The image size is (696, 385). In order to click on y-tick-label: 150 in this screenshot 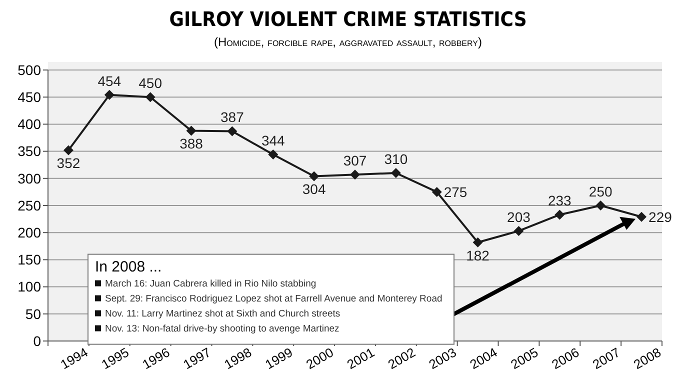, I will do `click(30, 260)`.